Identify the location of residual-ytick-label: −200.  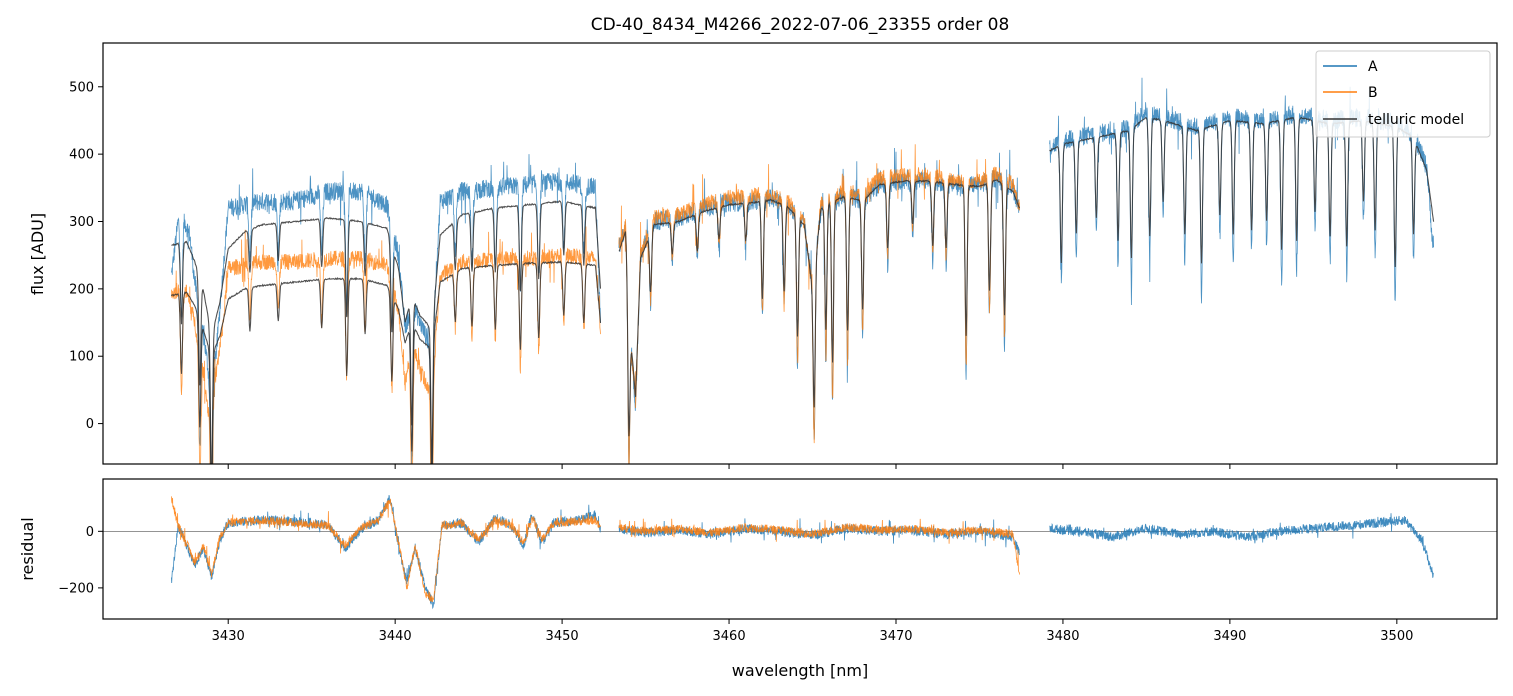
(76, 588).